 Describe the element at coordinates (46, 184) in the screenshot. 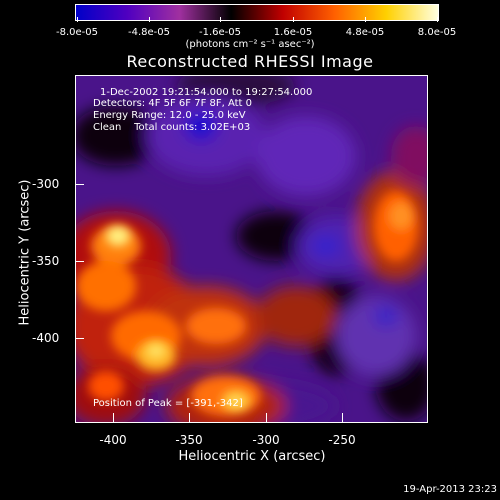

I see `y-tick-label: -300` at that location.